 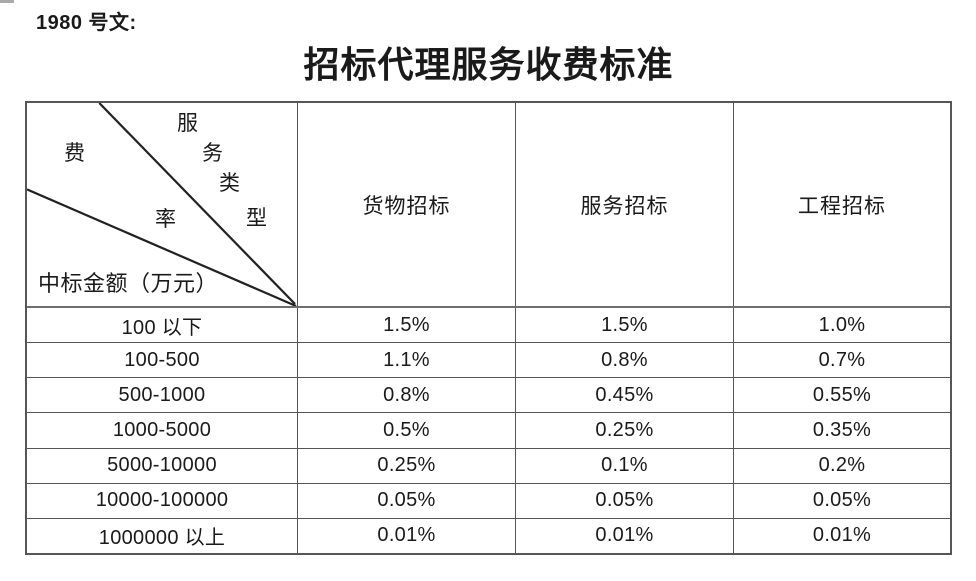 I want to click on doc-number-label: 1980 号文:, so click(x=86, y=23).